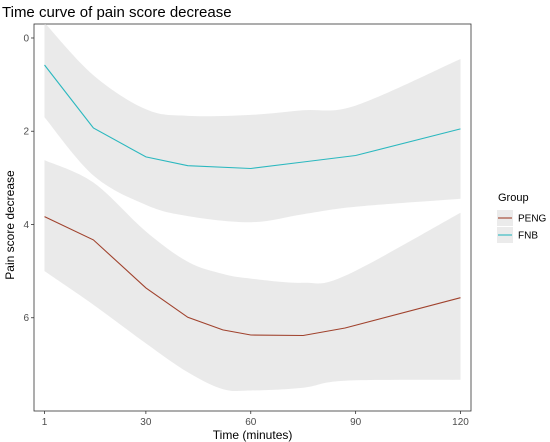  I want to click on x-tick-label: 30, so click(146, 422).